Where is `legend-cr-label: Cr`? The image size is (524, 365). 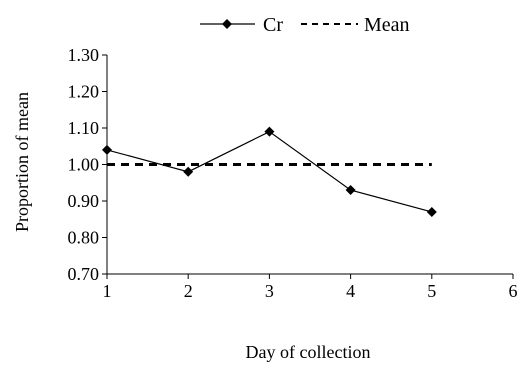 legend-cr-label: Cr is located at coordinates (273, 25).